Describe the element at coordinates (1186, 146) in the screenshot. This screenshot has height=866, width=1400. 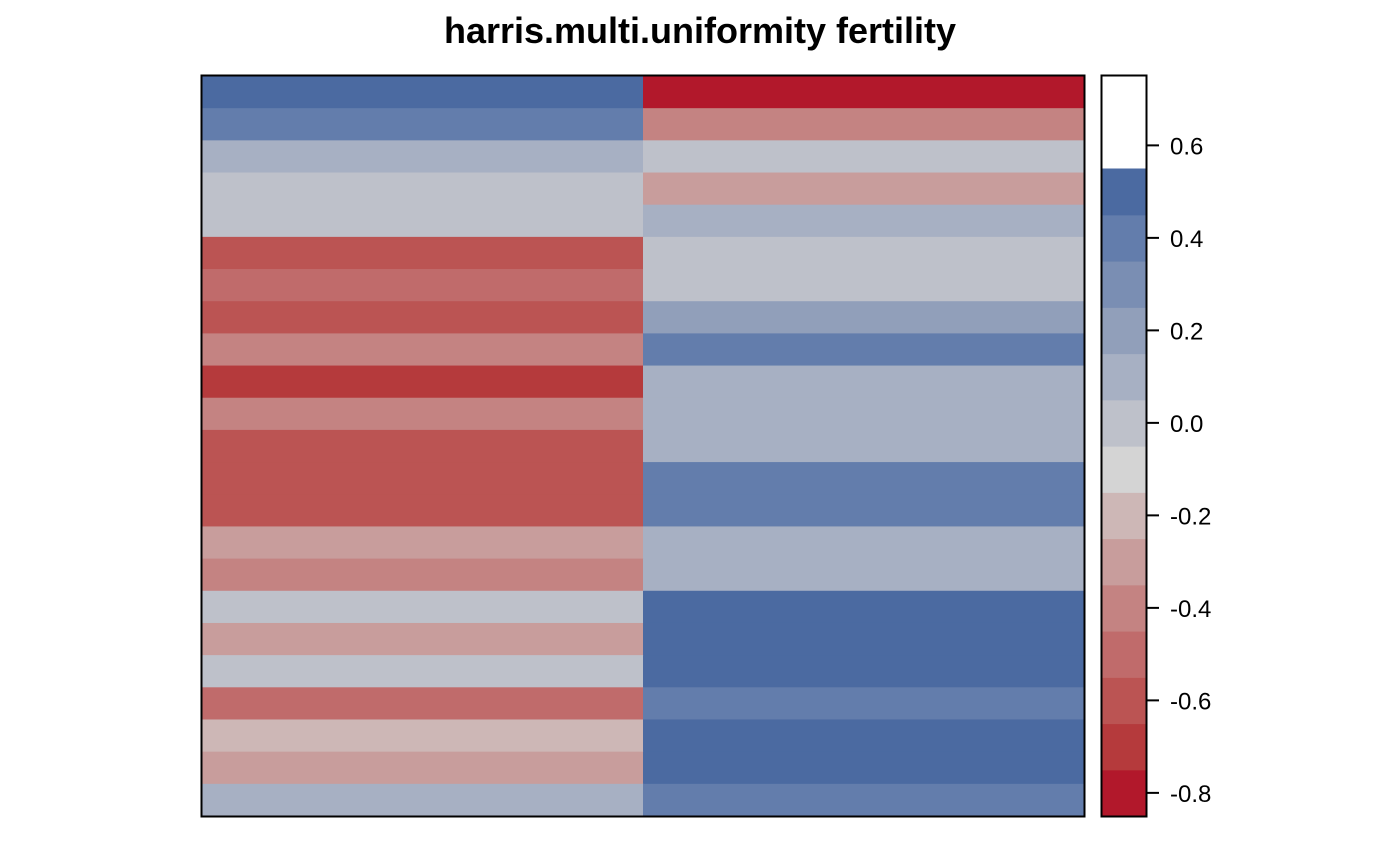
I see `colorbar-tick-label: 0.6` at that location.